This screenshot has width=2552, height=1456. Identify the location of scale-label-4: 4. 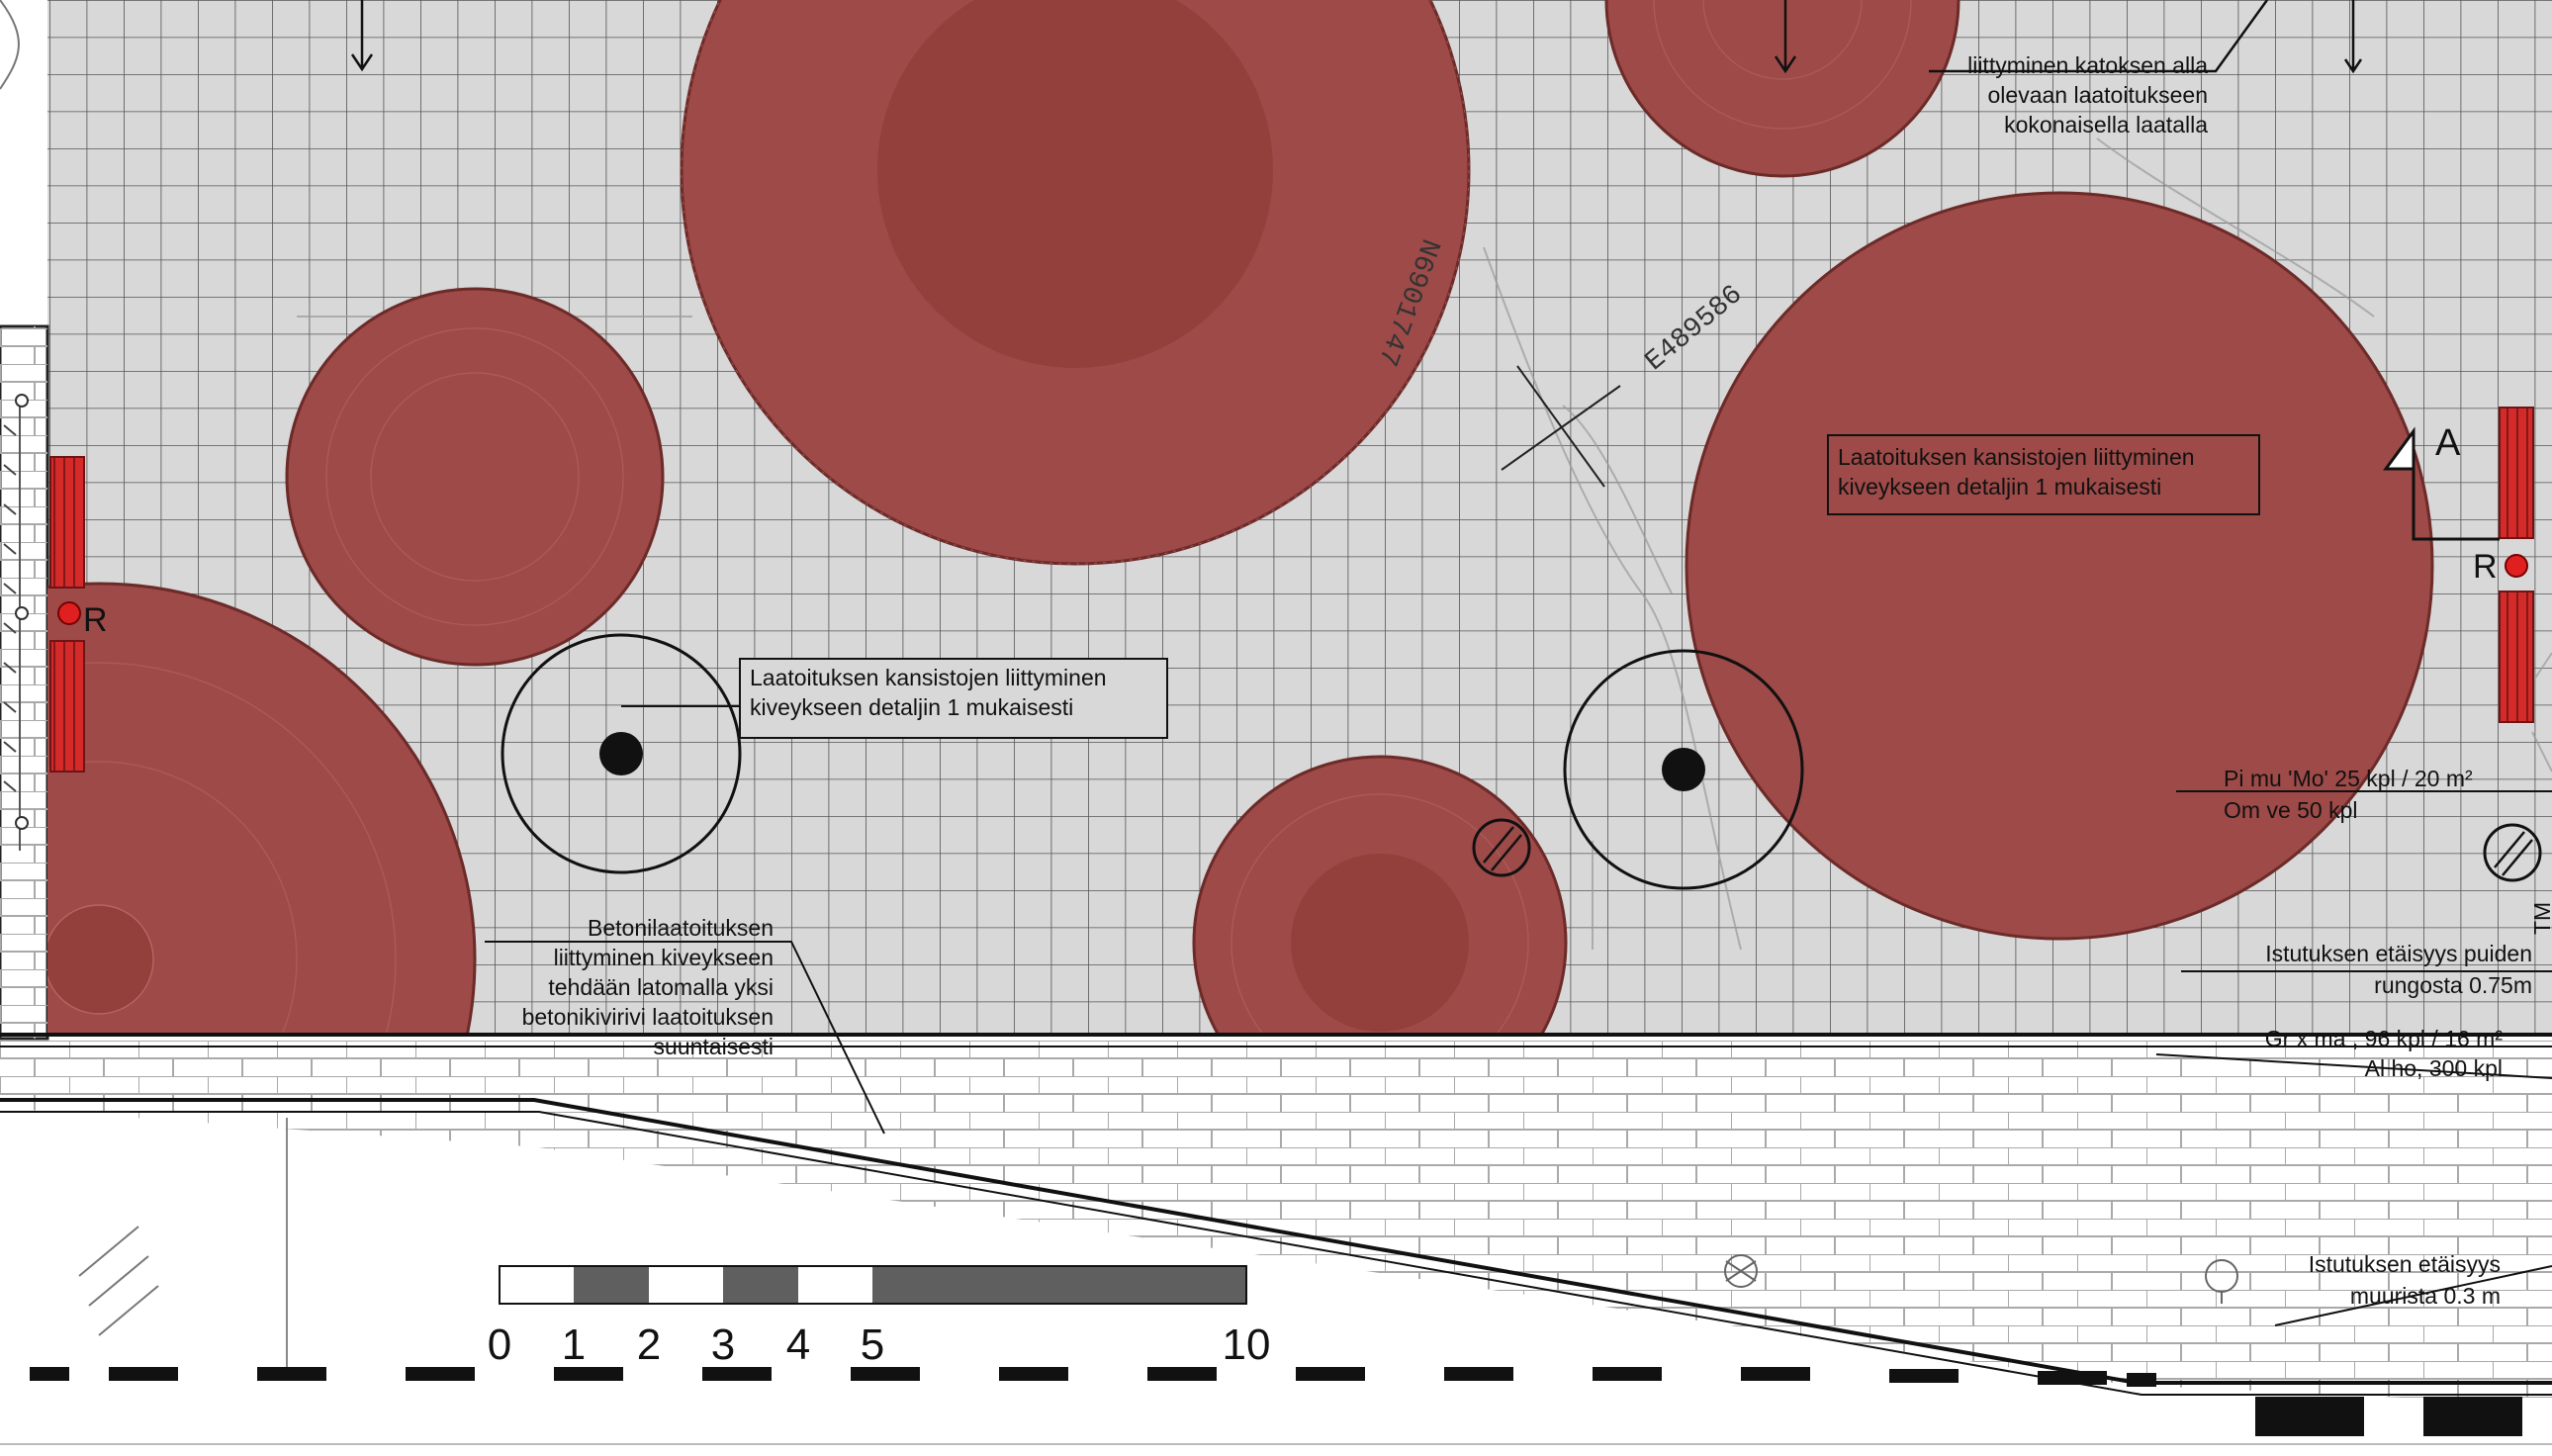
(798, 1344).